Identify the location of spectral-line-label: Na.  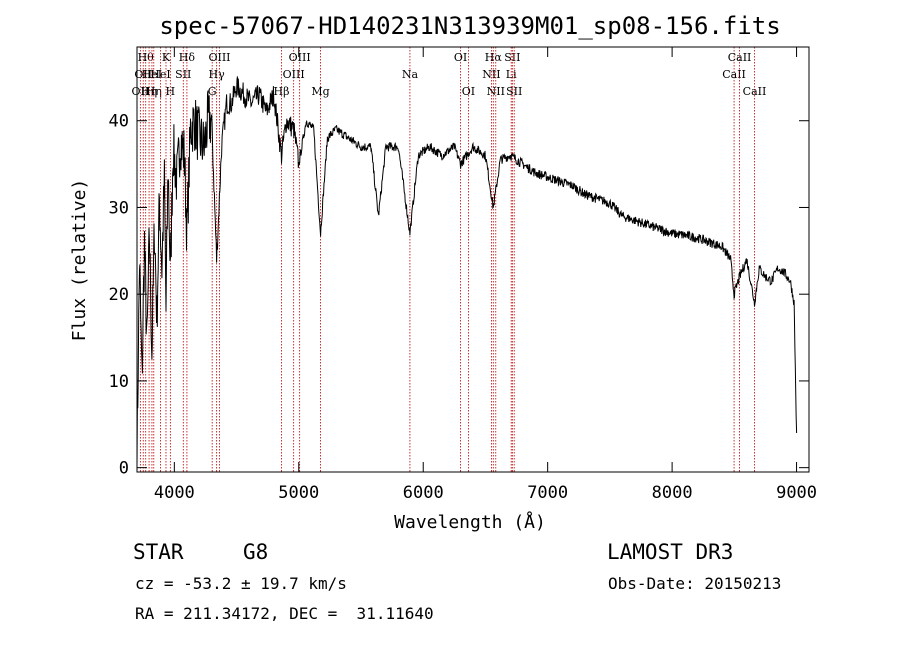
(410, 74).